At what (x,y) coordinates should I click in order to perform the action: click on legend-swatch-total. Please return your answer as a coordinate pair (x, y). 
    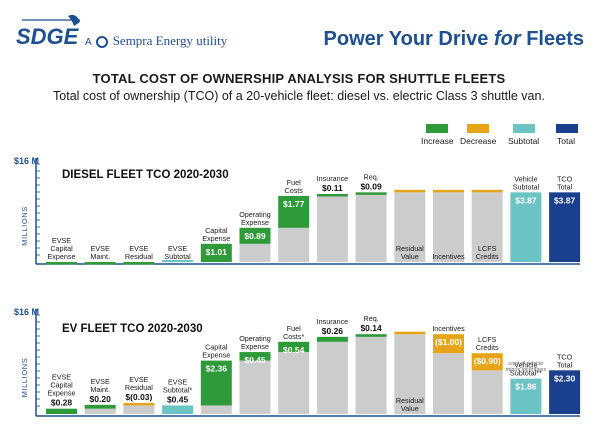
    Looking at the image, I should click on (567, 128).